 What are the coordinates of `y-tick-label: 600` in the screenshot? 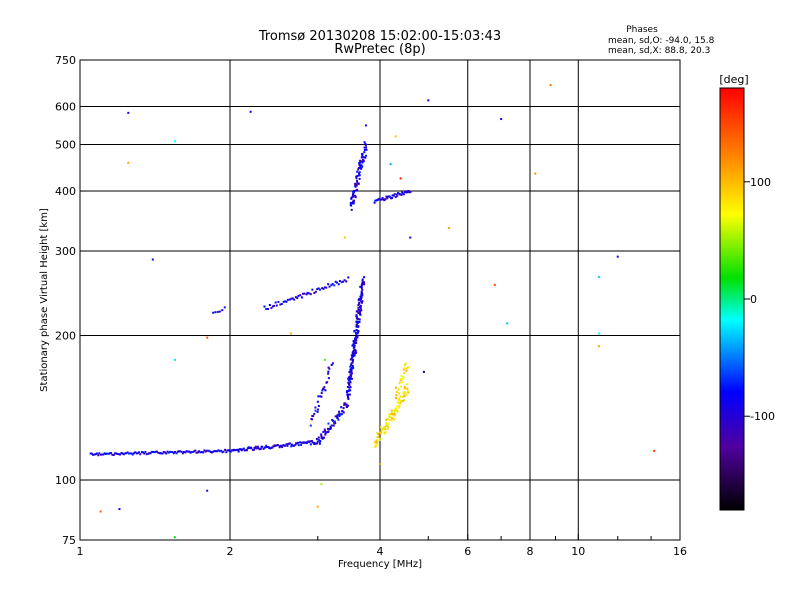 It's located at (65, 107).